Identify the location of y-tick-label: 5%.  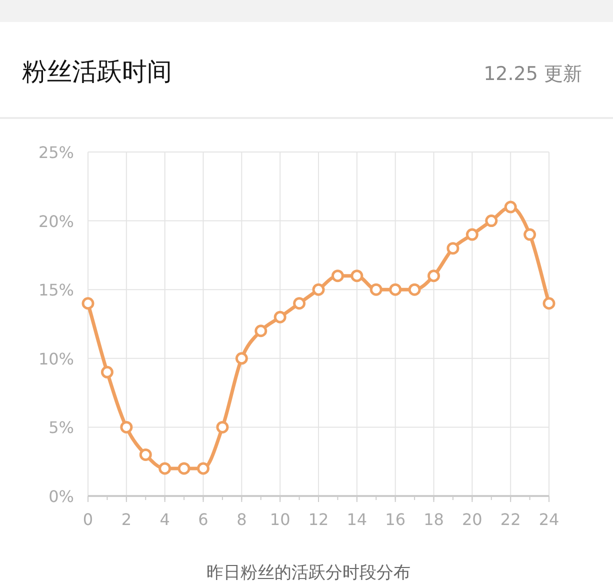
(61, 428).